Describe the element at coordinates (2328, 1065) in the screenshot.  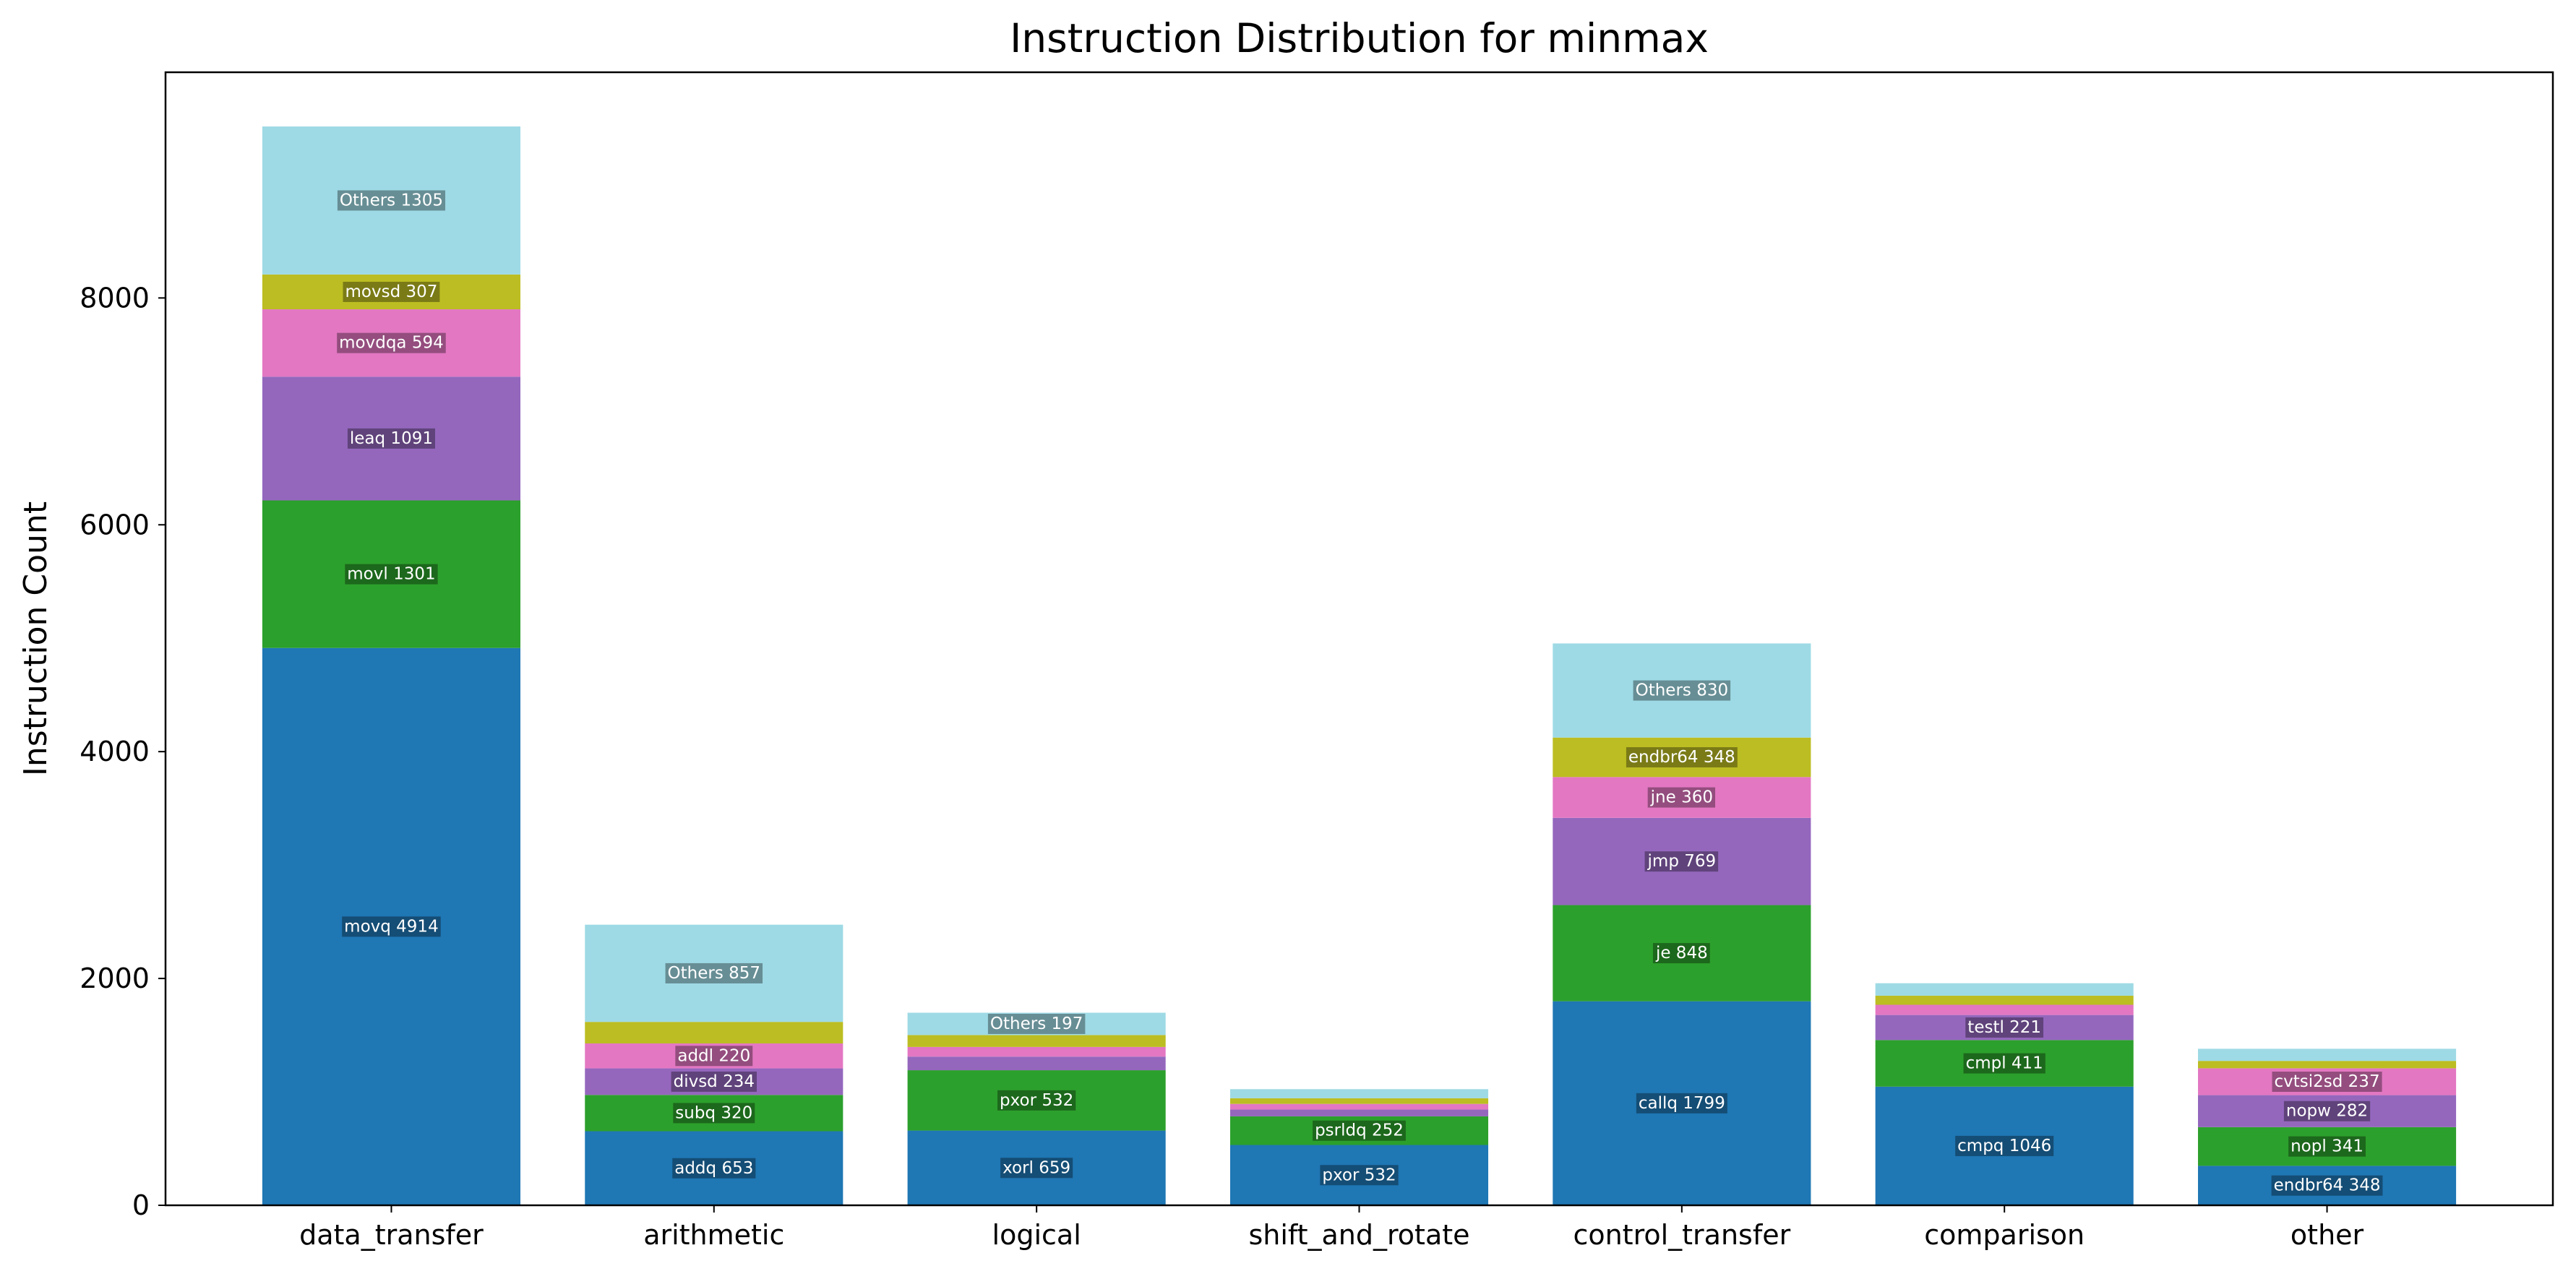
I see `bar-segment-other-seg4` at that location.